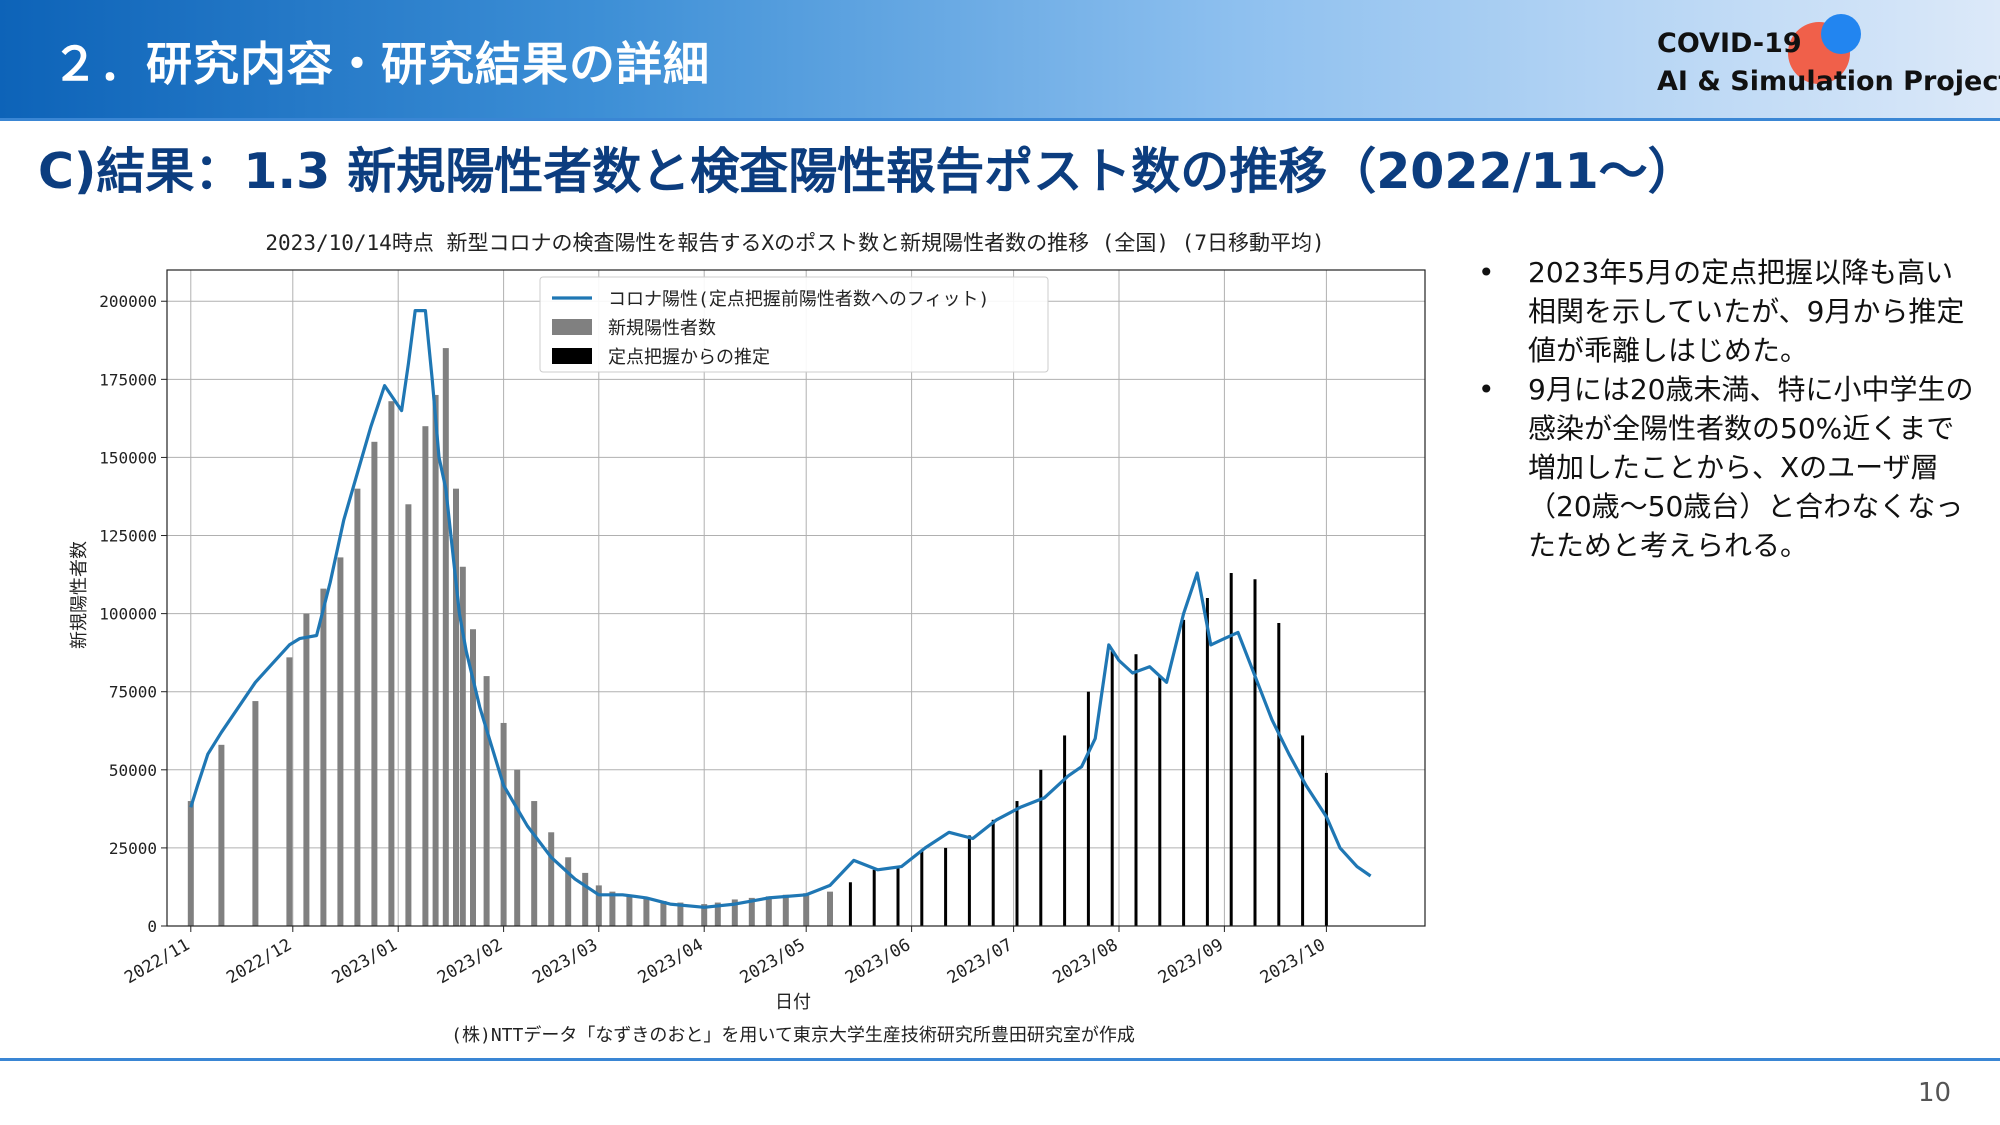  I want to click on y-tick-label: 200000, so click(128, 301).